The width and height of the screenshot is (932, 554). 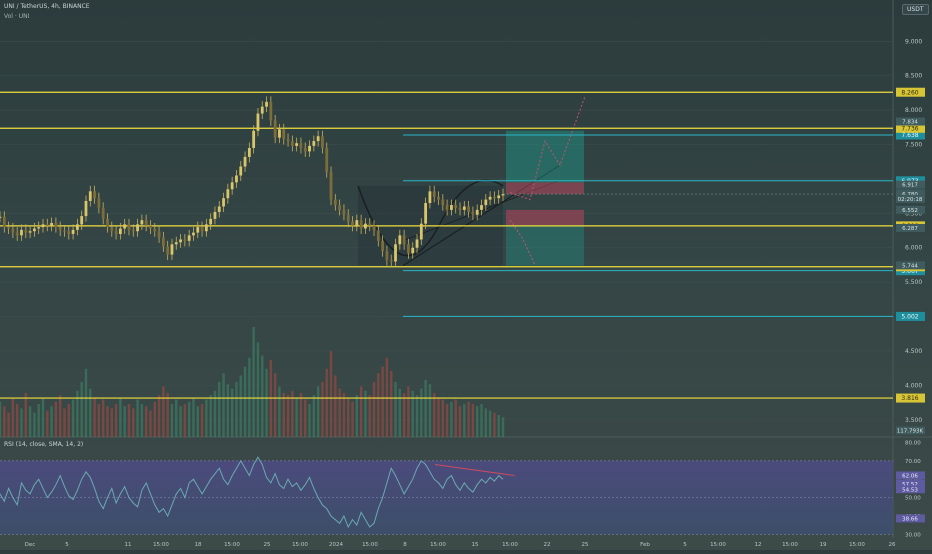 What do you see at coordinates (547, 545) in the screenshot?
I see `x-tick-label: 22` at bounding box center [547, 545].